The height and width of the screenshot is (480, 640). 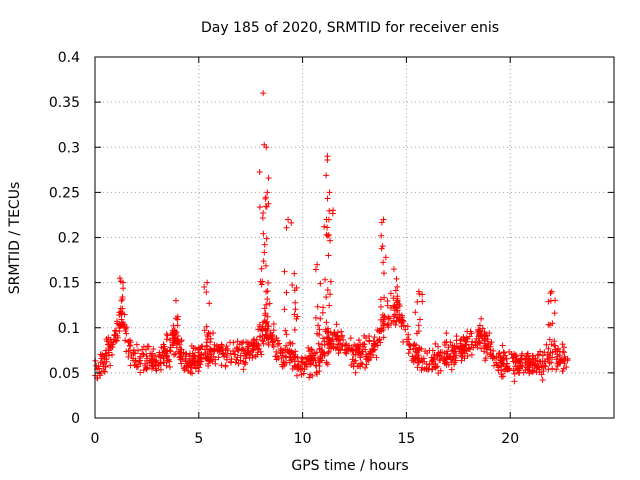 What do you see at coordinates (303, 439) in the screenshot?
I see `x-tick-label: 10` at bounding box center [303, 439].